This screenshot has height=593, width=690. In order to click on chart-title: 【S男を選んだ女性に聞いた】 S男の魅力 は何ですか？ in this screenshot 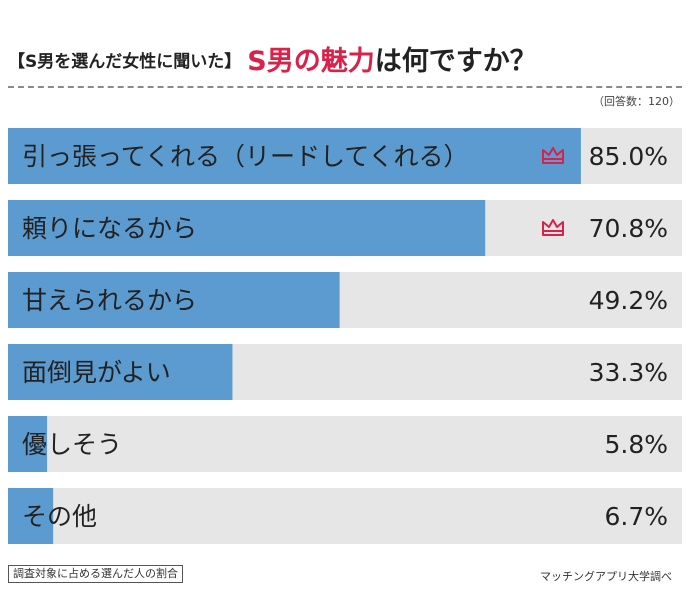, I will do `click(345, 58)`.